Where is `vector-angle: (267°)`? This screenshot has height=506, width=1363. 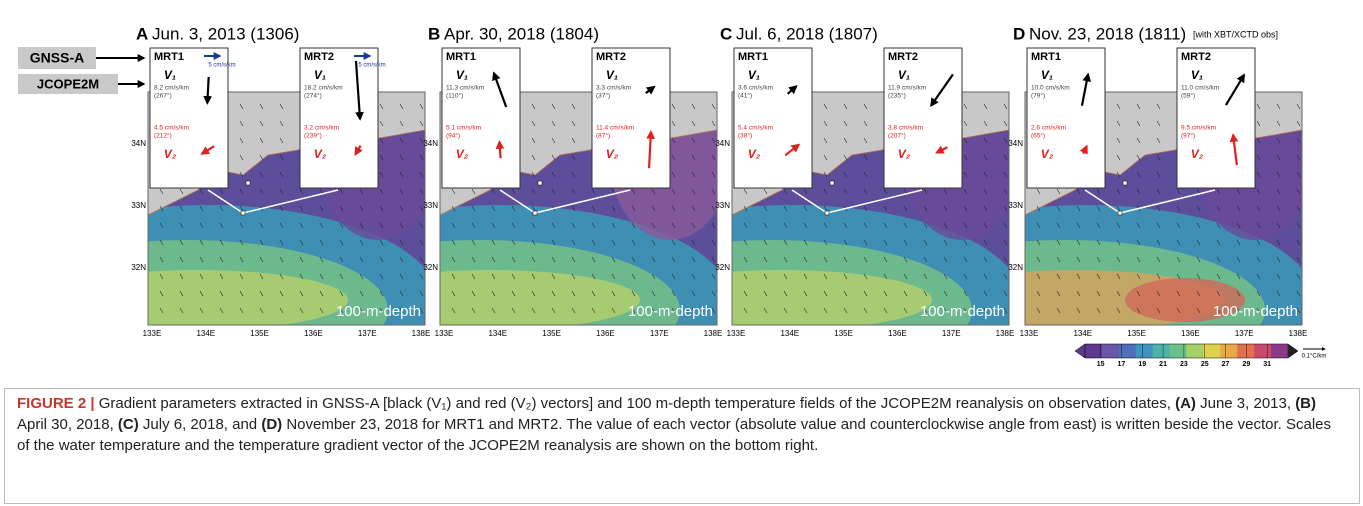
vector-angle: (267°) is located at coordinates (163, 96).